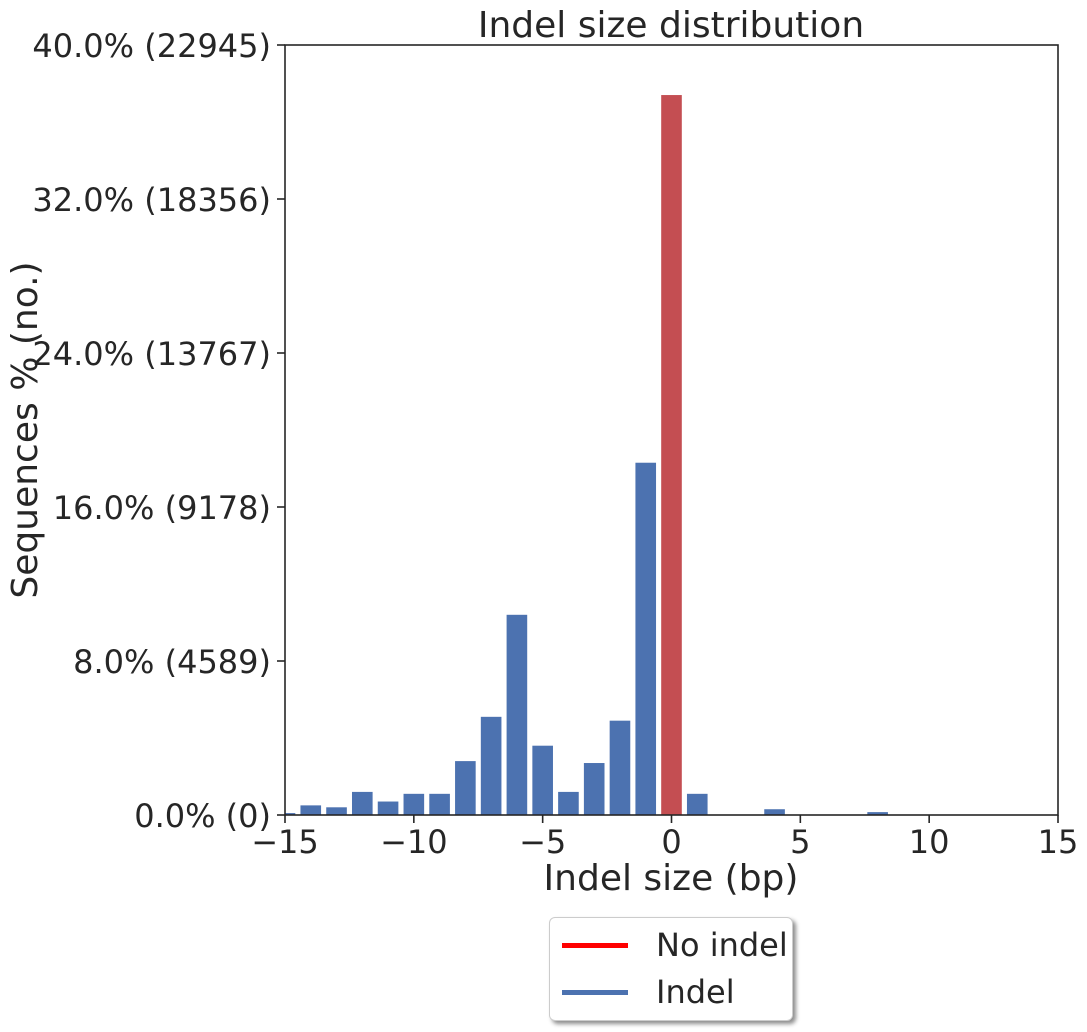 The image size is (1087, 1032). I want to click on x-tick-label: 5, so click(800, 842).